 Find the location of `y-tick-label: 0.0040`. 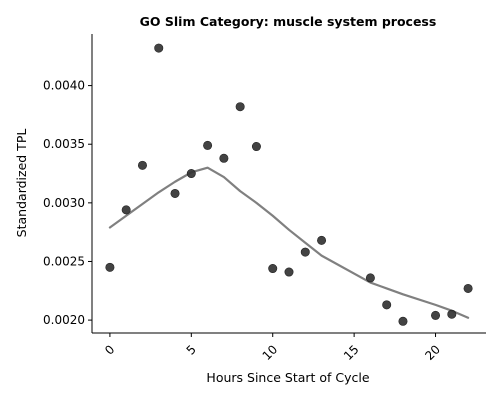

y-tick-label: 0.0040 is located at coordinates (64, 86).